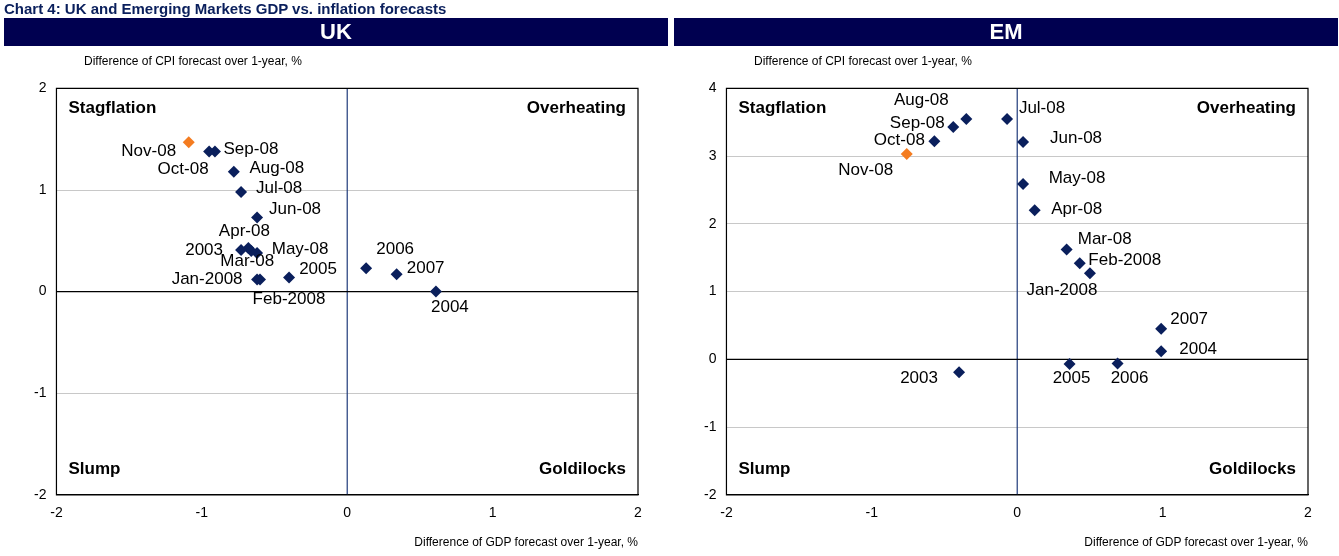 This screenshot has height=556, width=1339. Describe the element at coordinates (1077, 177) in the screenshot. I see `series-label: May-08` at that location.